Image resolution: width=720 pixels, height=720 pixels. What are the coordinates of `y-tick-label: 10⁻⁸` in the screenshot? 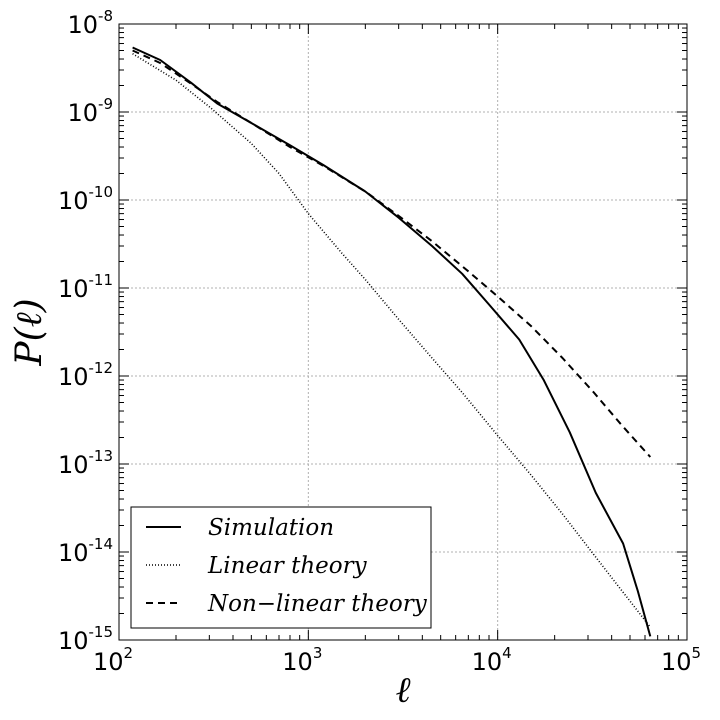 It's located at (90, 23).